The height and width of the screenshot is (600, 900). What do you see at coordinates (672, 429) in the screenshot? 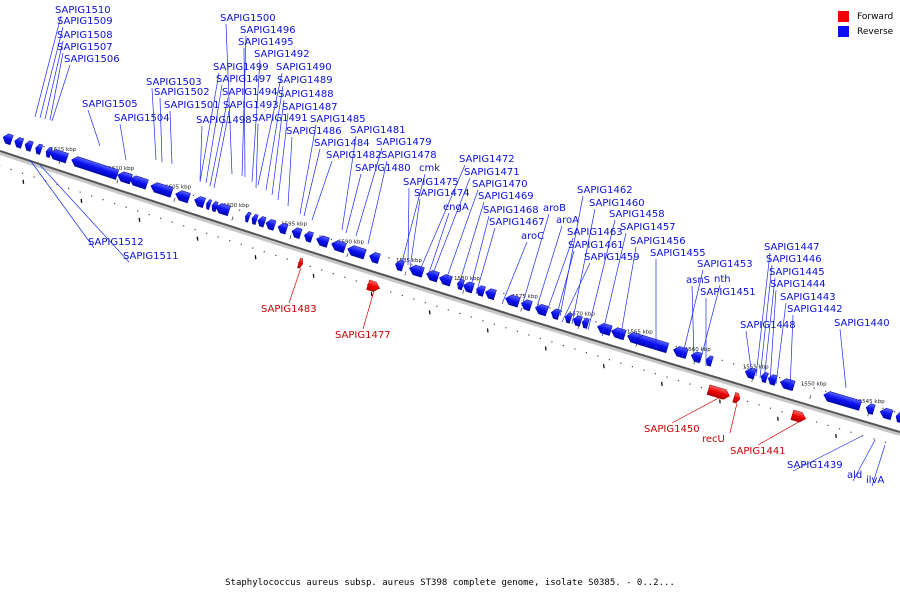
I see `forward-gene-label: SAPIG1450` at bounding box center [672, 429].